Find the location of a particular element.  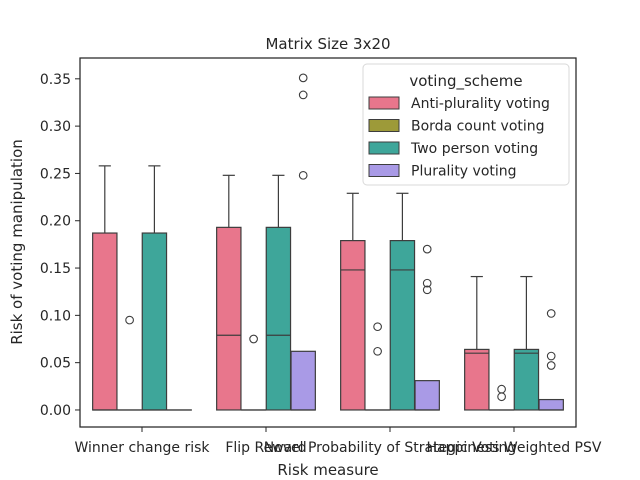

x-axis-label: Risk measure is located at coordinates (327, 470).